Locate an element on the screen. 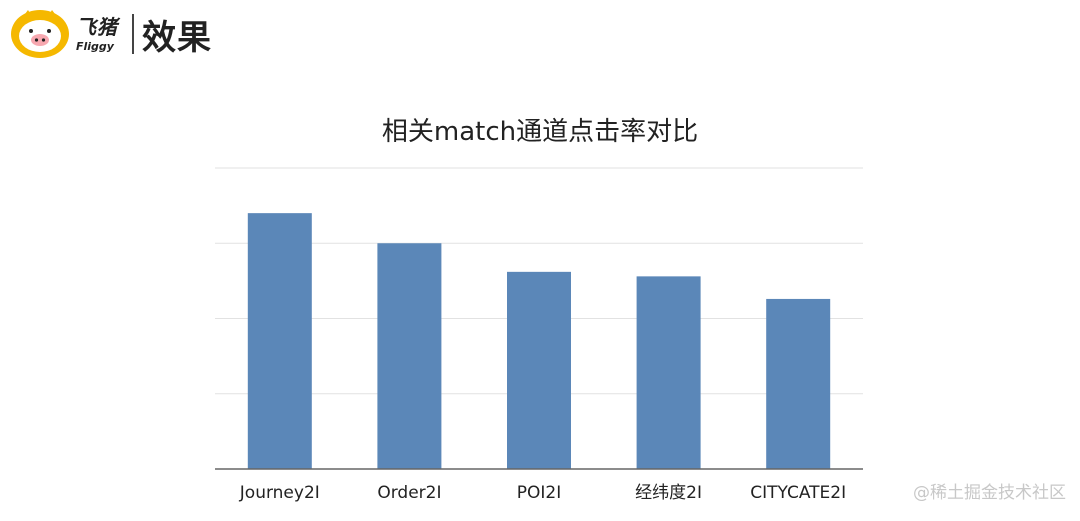  category-label-0: Journey2I is located at coordinates (279, 493).